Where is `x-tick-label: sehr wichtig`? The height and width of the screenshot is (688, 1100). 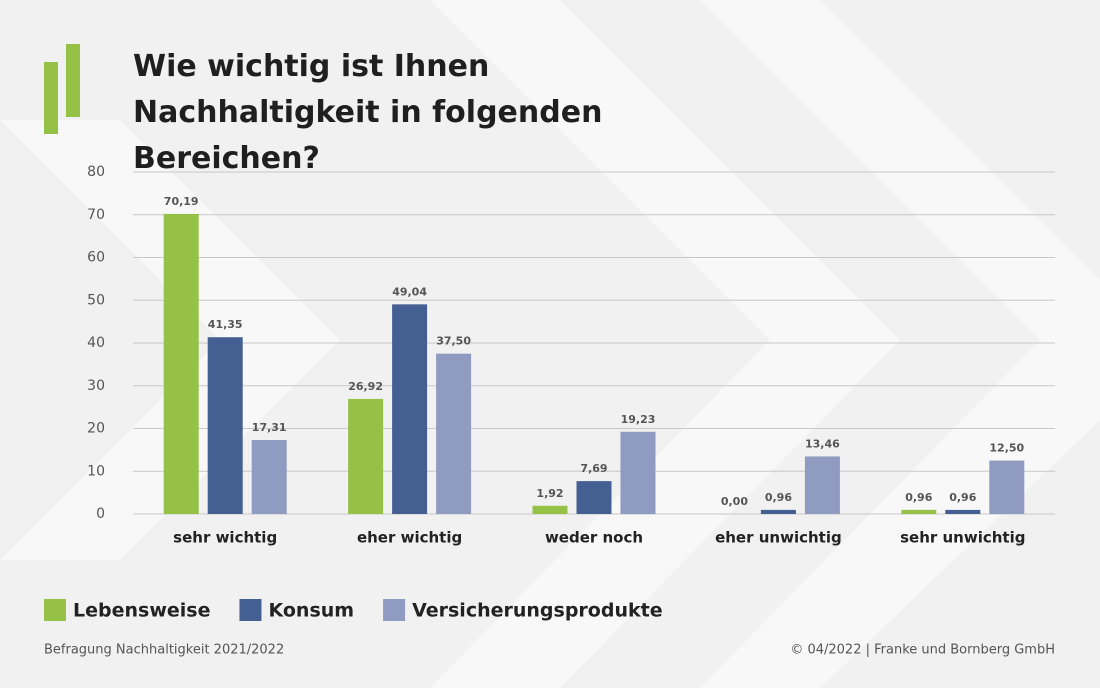 x-tick-label: sehr wichtig is located at coordinates (225, 538).